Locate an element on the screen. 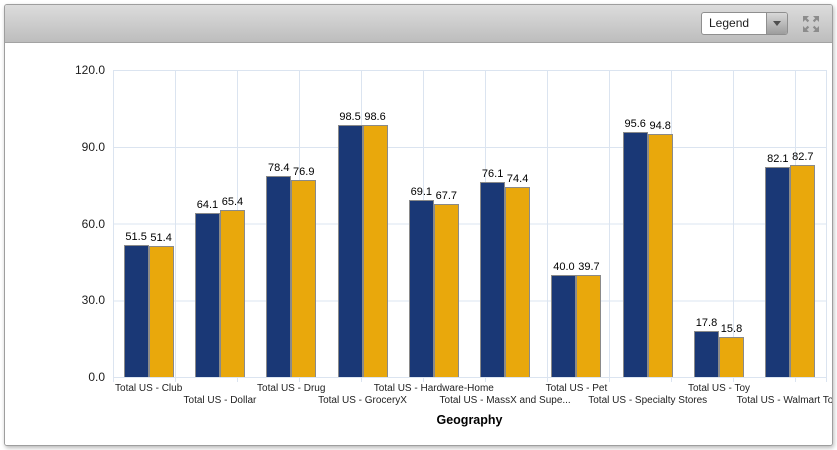 This screenshot has height=450, width=837. bar: 98.6 is located at coordinates (375, 244).